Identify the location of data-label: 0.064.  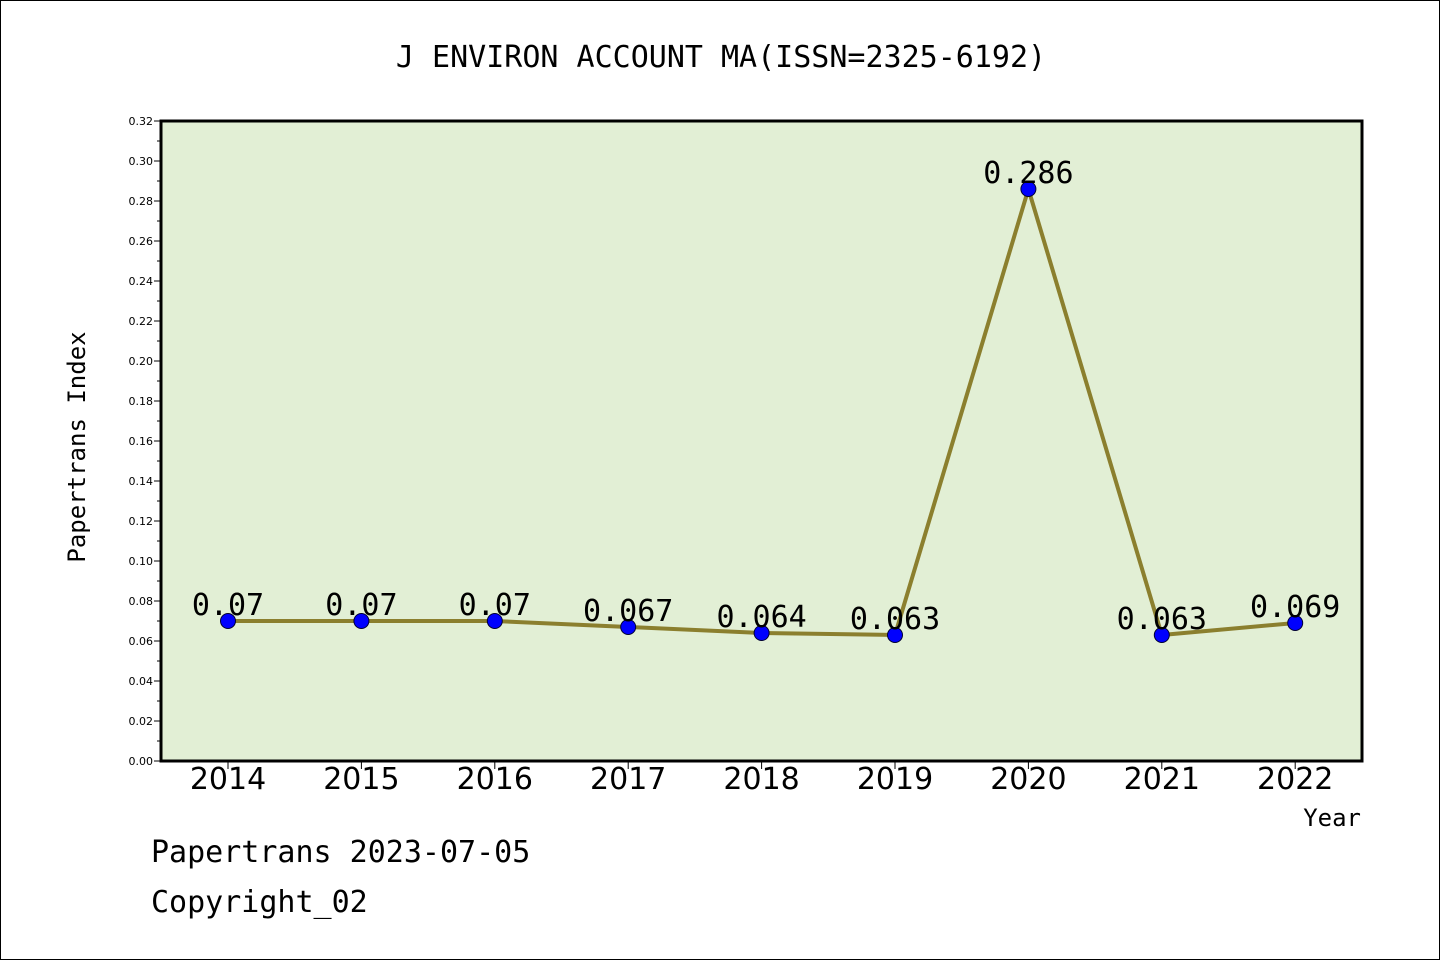
(761, 617).